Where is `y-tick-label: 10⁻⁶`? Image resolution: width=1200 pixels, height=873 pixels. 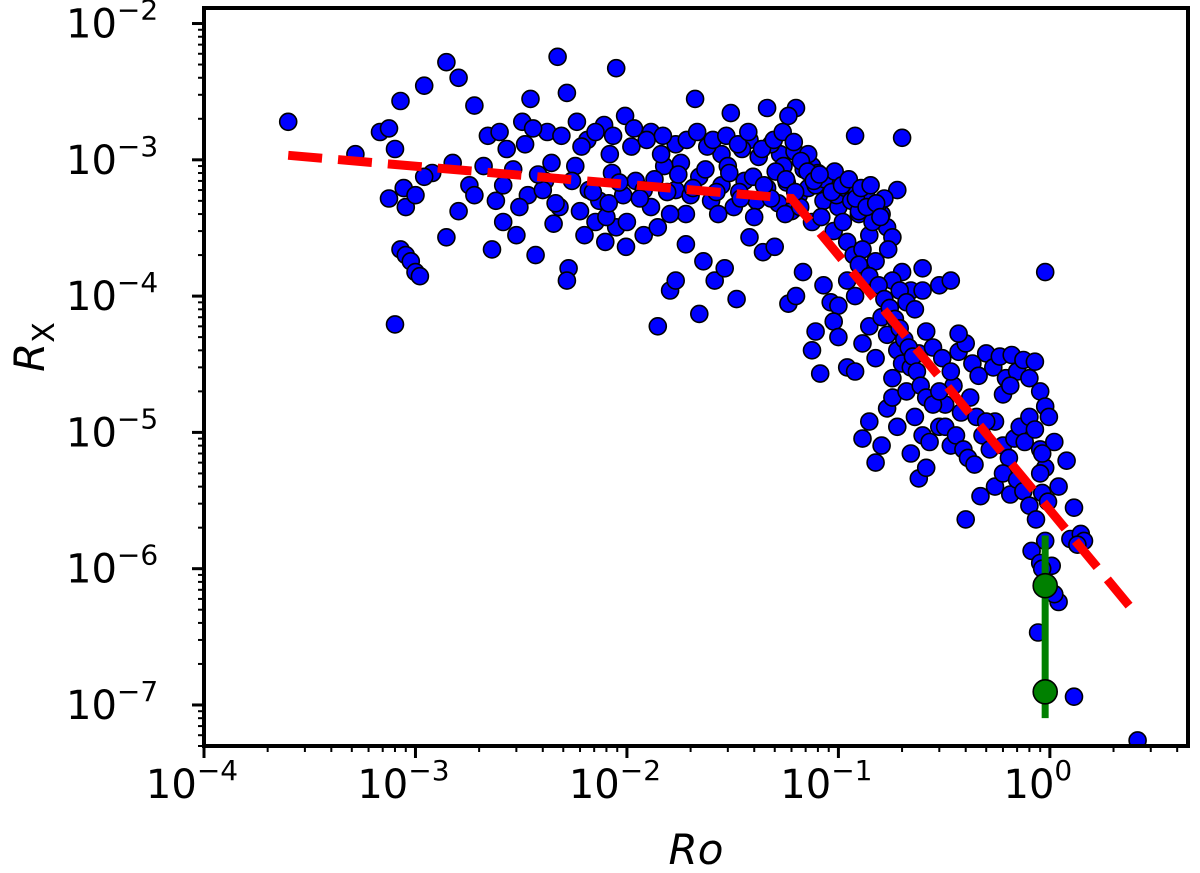 y-tick-label: 10⁻⁶ is located at coordinates (112, 566).